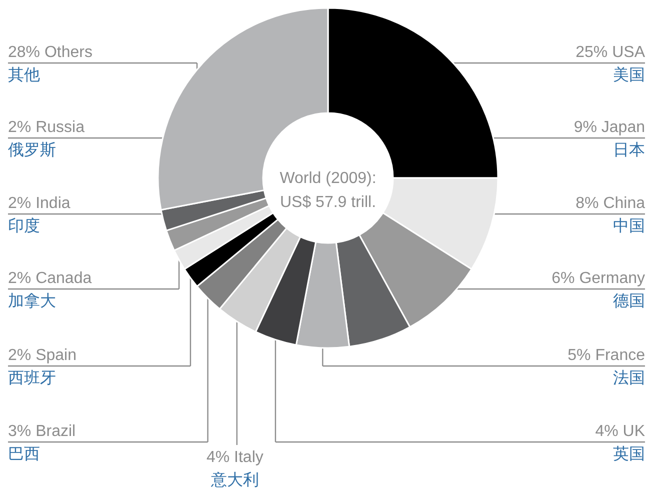 The image size is (651, 491). Describe the element at coordinates (32, 301) in the screenshot. I see `category-label: 加拿大` at that location.